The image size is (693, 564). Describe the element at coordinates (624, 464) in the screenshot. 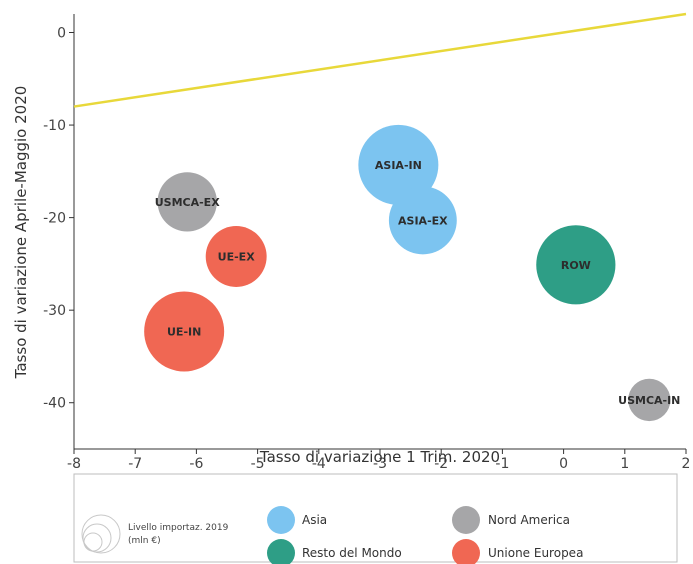

I see `x-tick-label: 1` at that location.